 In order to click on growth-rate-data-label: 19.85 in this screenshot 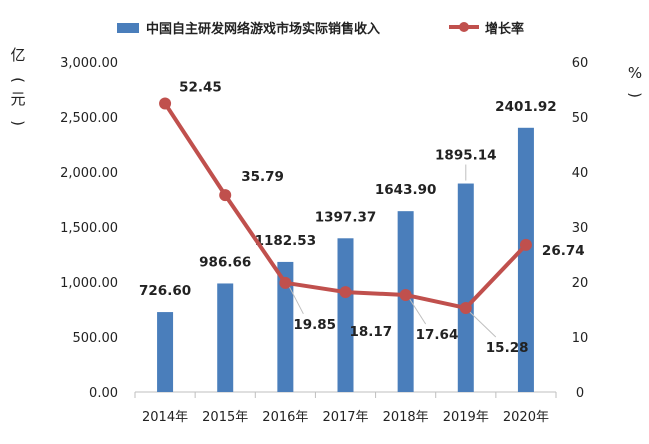, I will do `click(314, 325)`.